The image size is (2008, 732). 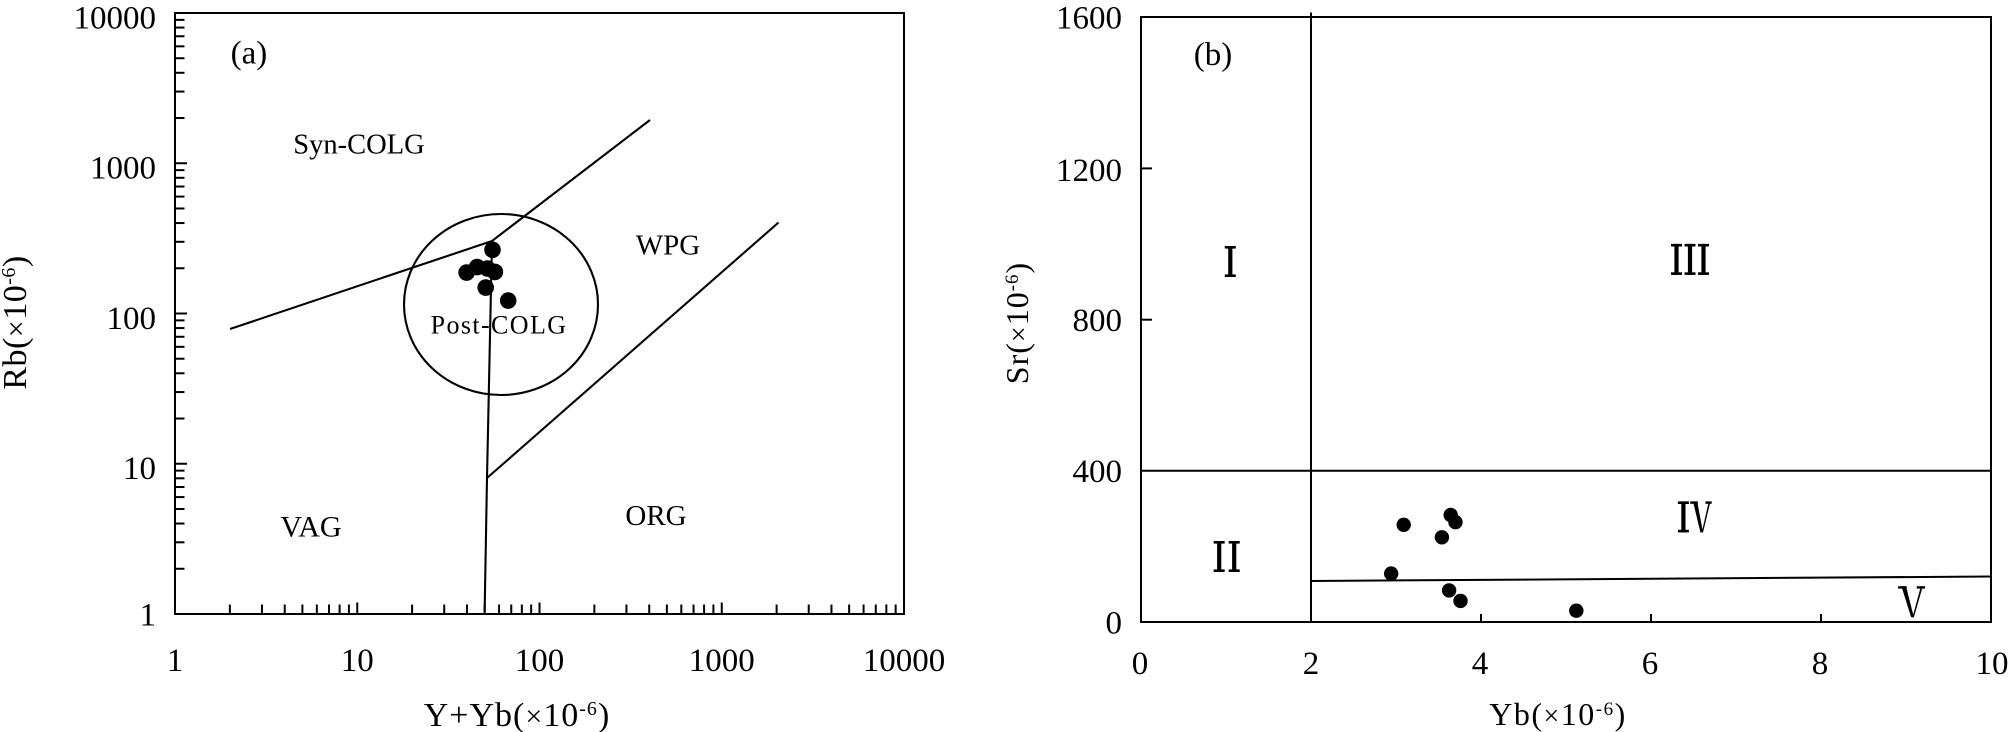 What do you see at coordinates (1650, 664) in the screenshot?
I see `svg-text: 6` at bounding box center [1650, 664].